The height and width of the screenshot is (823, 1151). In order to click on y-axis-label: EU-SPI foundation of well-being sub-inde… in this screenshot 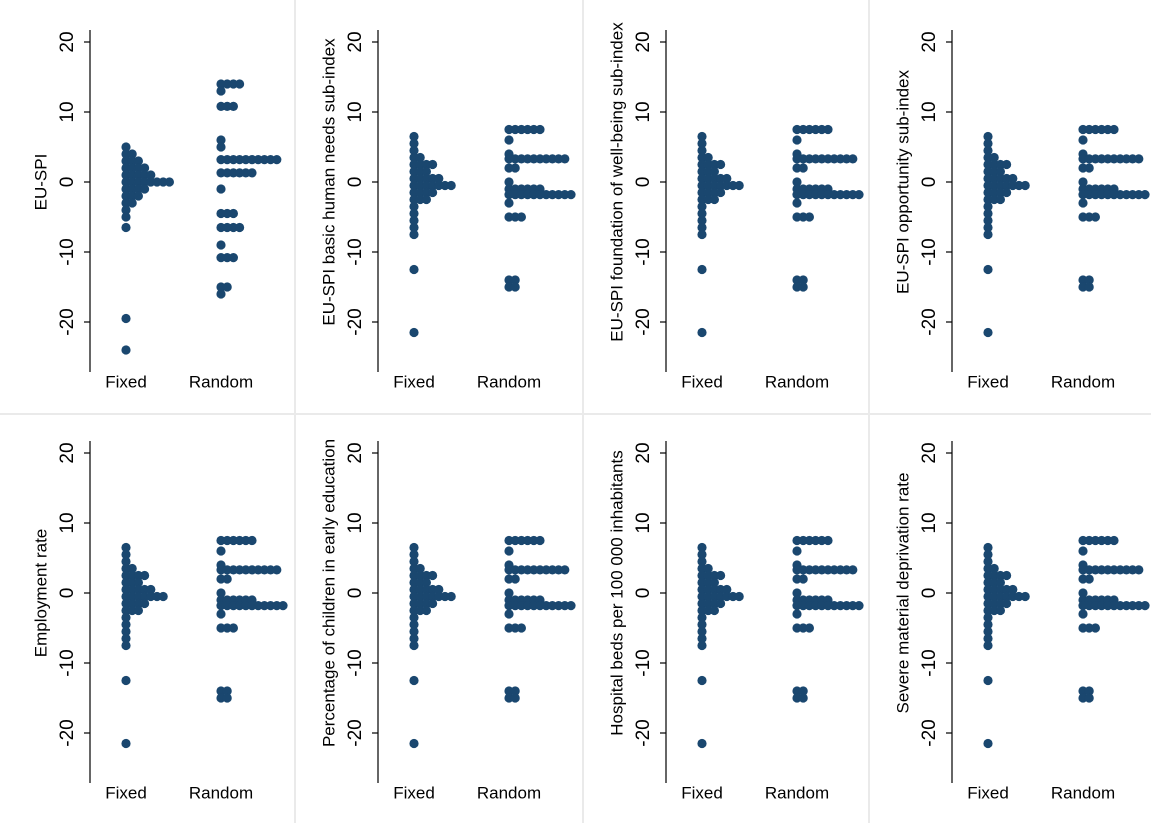, I will do `click(616, 182)`.